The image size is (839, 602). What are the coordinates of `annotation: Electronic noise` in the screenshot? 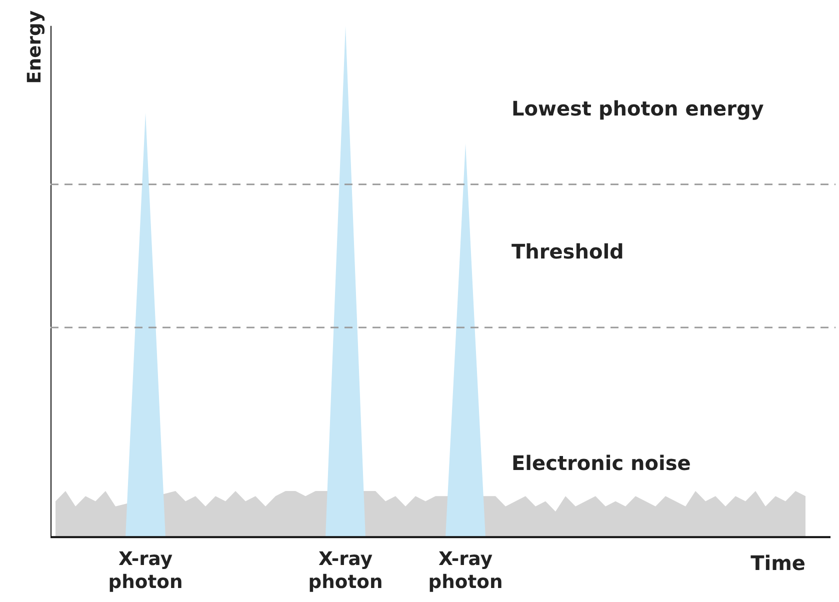 It's located at (601, 463).